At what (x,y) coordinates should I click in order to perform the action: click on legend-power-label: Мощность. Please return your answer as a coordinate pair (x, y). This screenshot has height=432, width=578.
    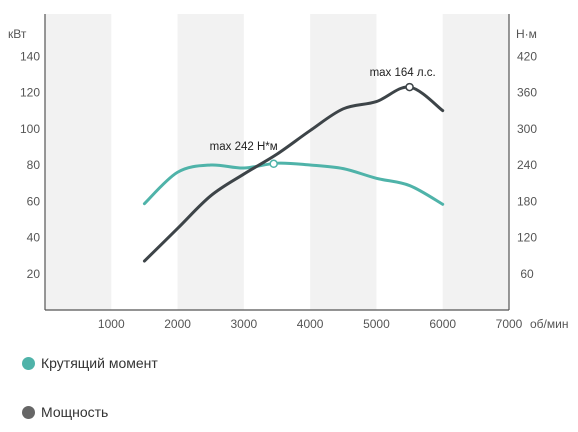
    Looking at the image, I should click on (75, 412).